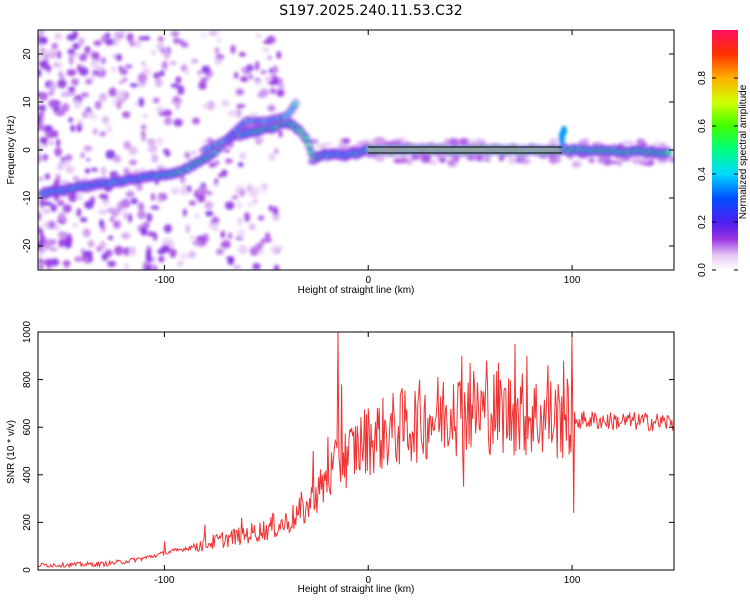 This screenshot has height=600, width=750. What do you see at coordinates (27, 54) in the screenshot?
I see `heatmap-y-tick-label: 20` at bounding box center [27, 54].